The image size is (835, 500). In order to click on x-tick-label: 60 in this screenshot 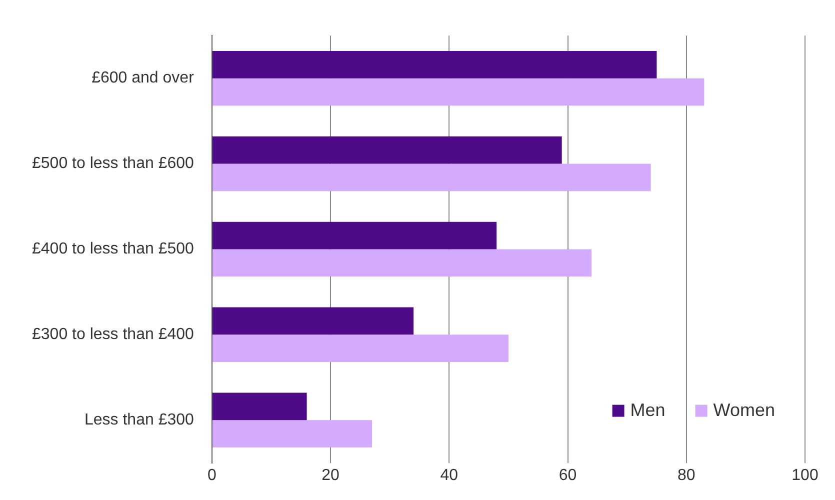, I will do `click(567, 475)`.